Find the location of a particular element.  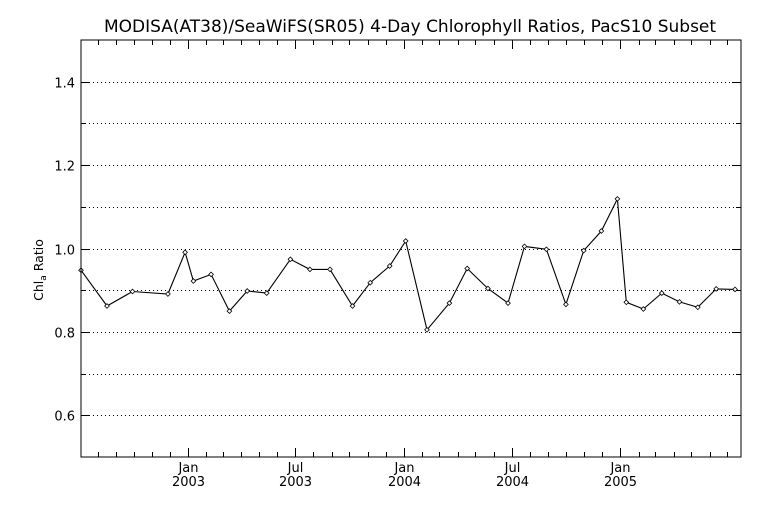

y-tick-label: 1.0 is located at coordinates (64, 251).